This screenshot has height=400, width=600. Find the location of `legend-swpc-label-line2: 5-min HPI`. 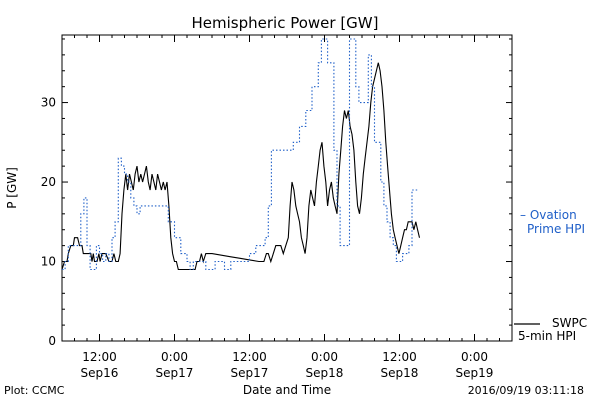

legend-swpc-label-line2: 5-min HPI is located at coordinates (547, 336).